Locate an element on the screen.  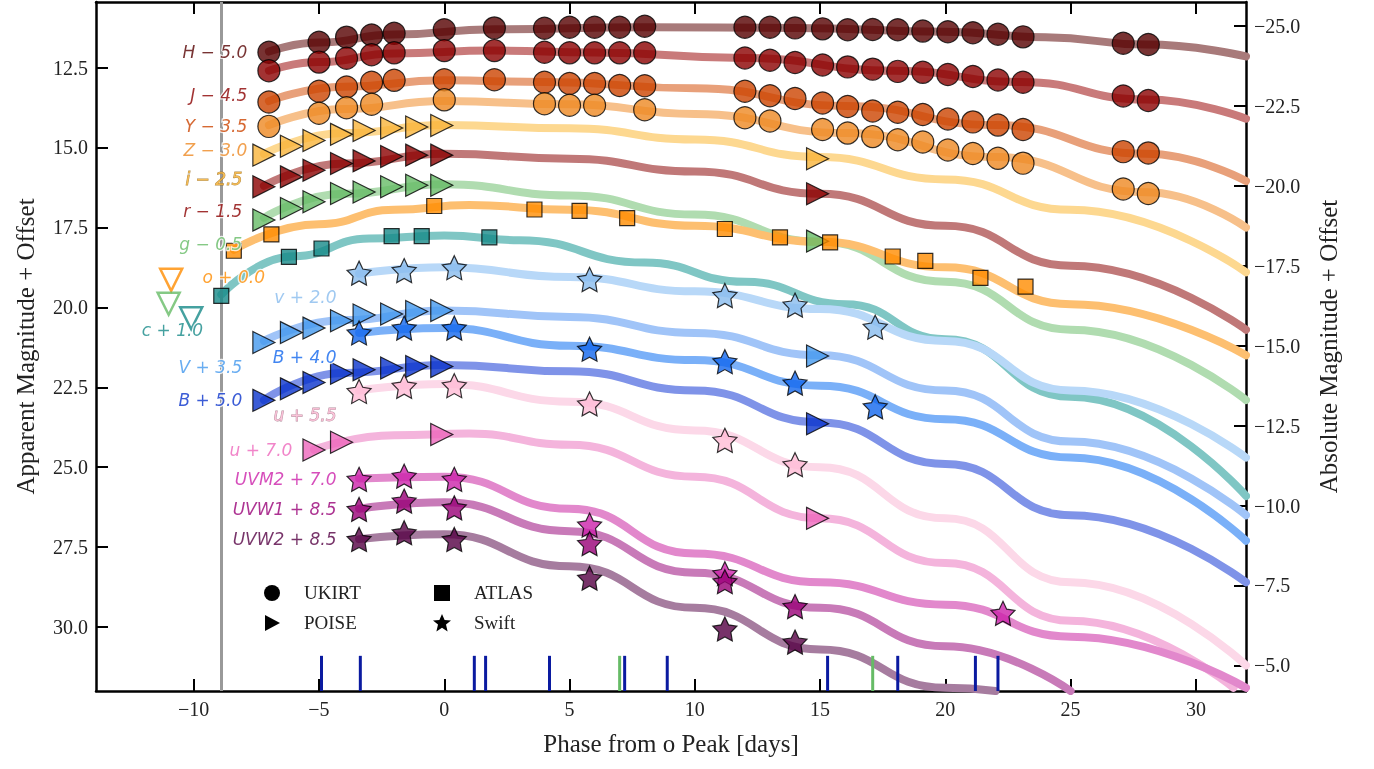
y2-tick-label: −10.0 is located at coordinates (1277, 505).